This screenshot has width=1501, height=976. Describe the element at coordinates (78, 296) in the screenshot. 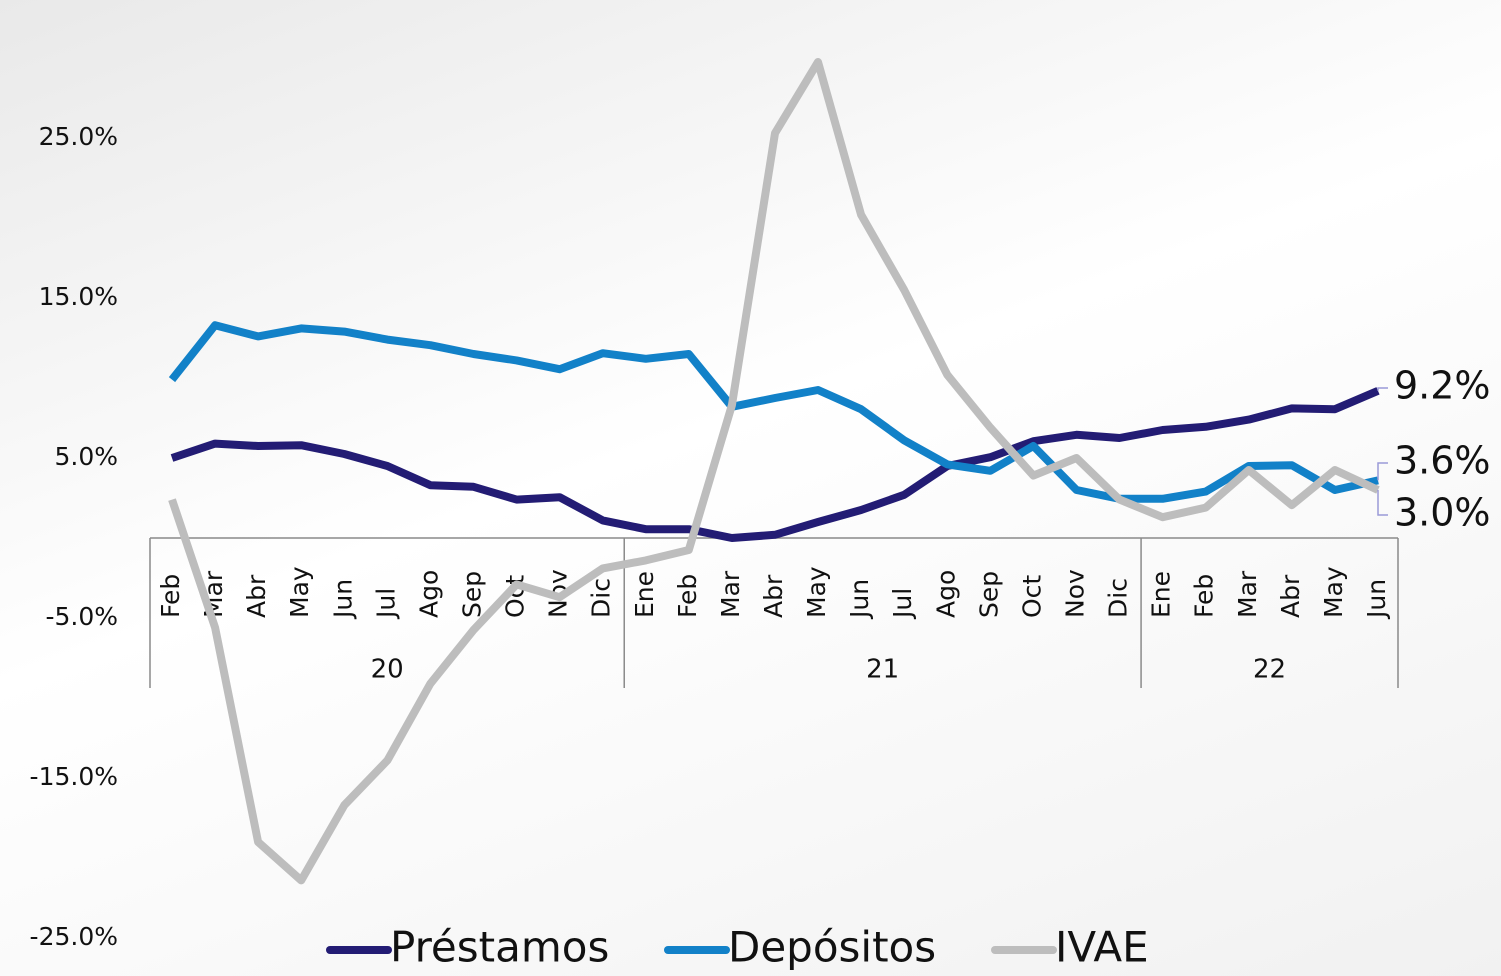

I see `y-tick-label: 15.0%` at that location.